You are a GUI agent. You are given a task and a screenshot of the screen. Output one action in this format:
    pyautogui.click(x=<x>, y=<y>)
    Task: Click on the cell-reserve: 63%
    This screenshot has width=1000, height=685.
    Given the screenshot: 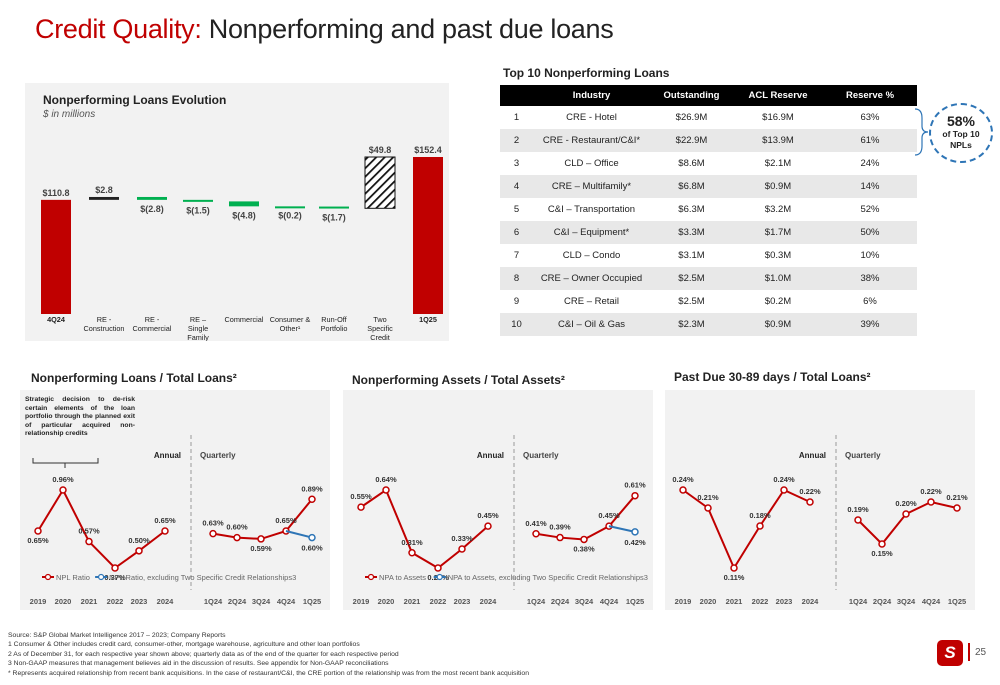 What is the action you would take?
    pyautogui.click(x=870, y=117)
    